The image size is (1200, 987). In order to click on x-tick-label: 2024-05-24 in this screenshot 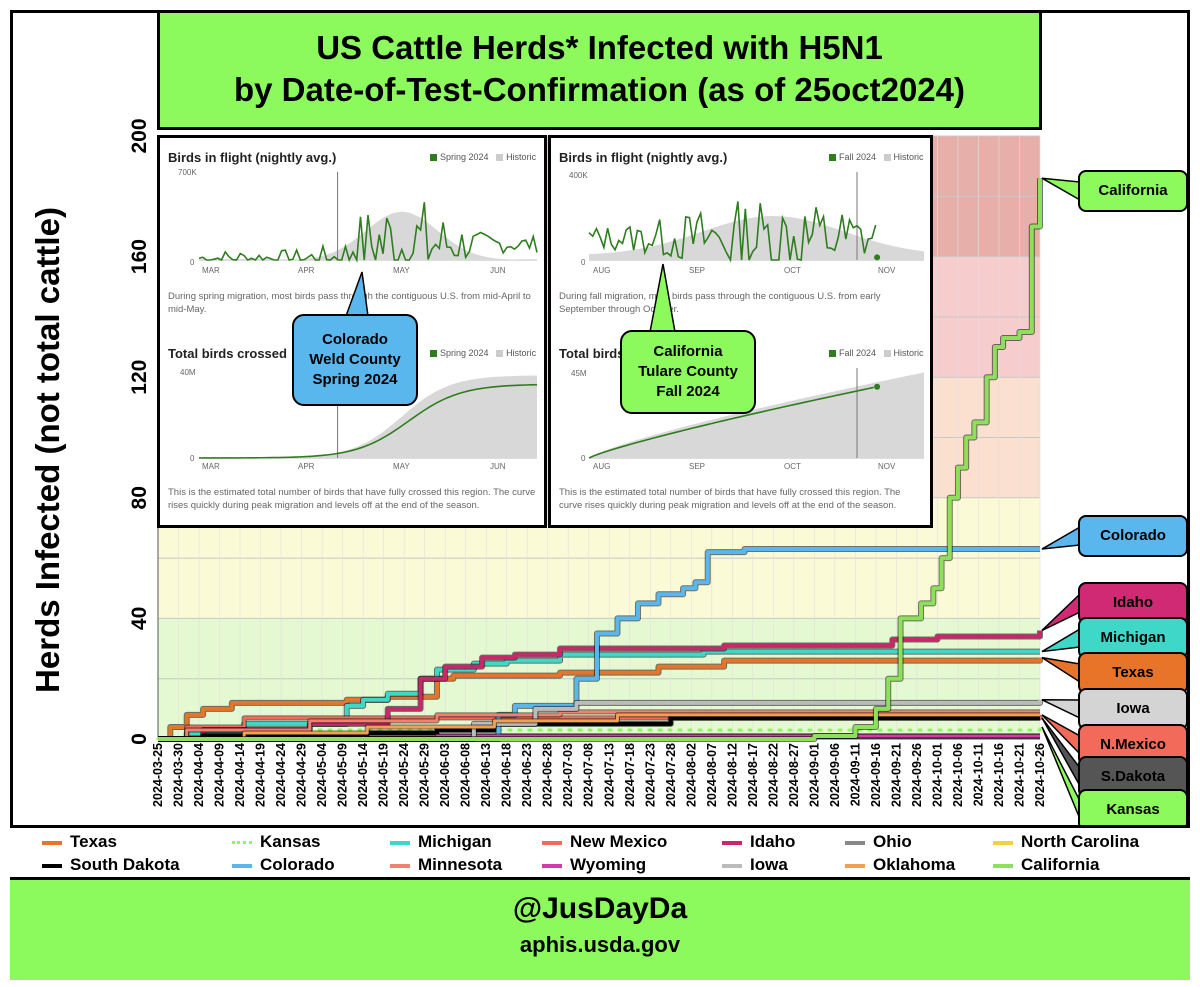, I will do `click(404, 775)`.